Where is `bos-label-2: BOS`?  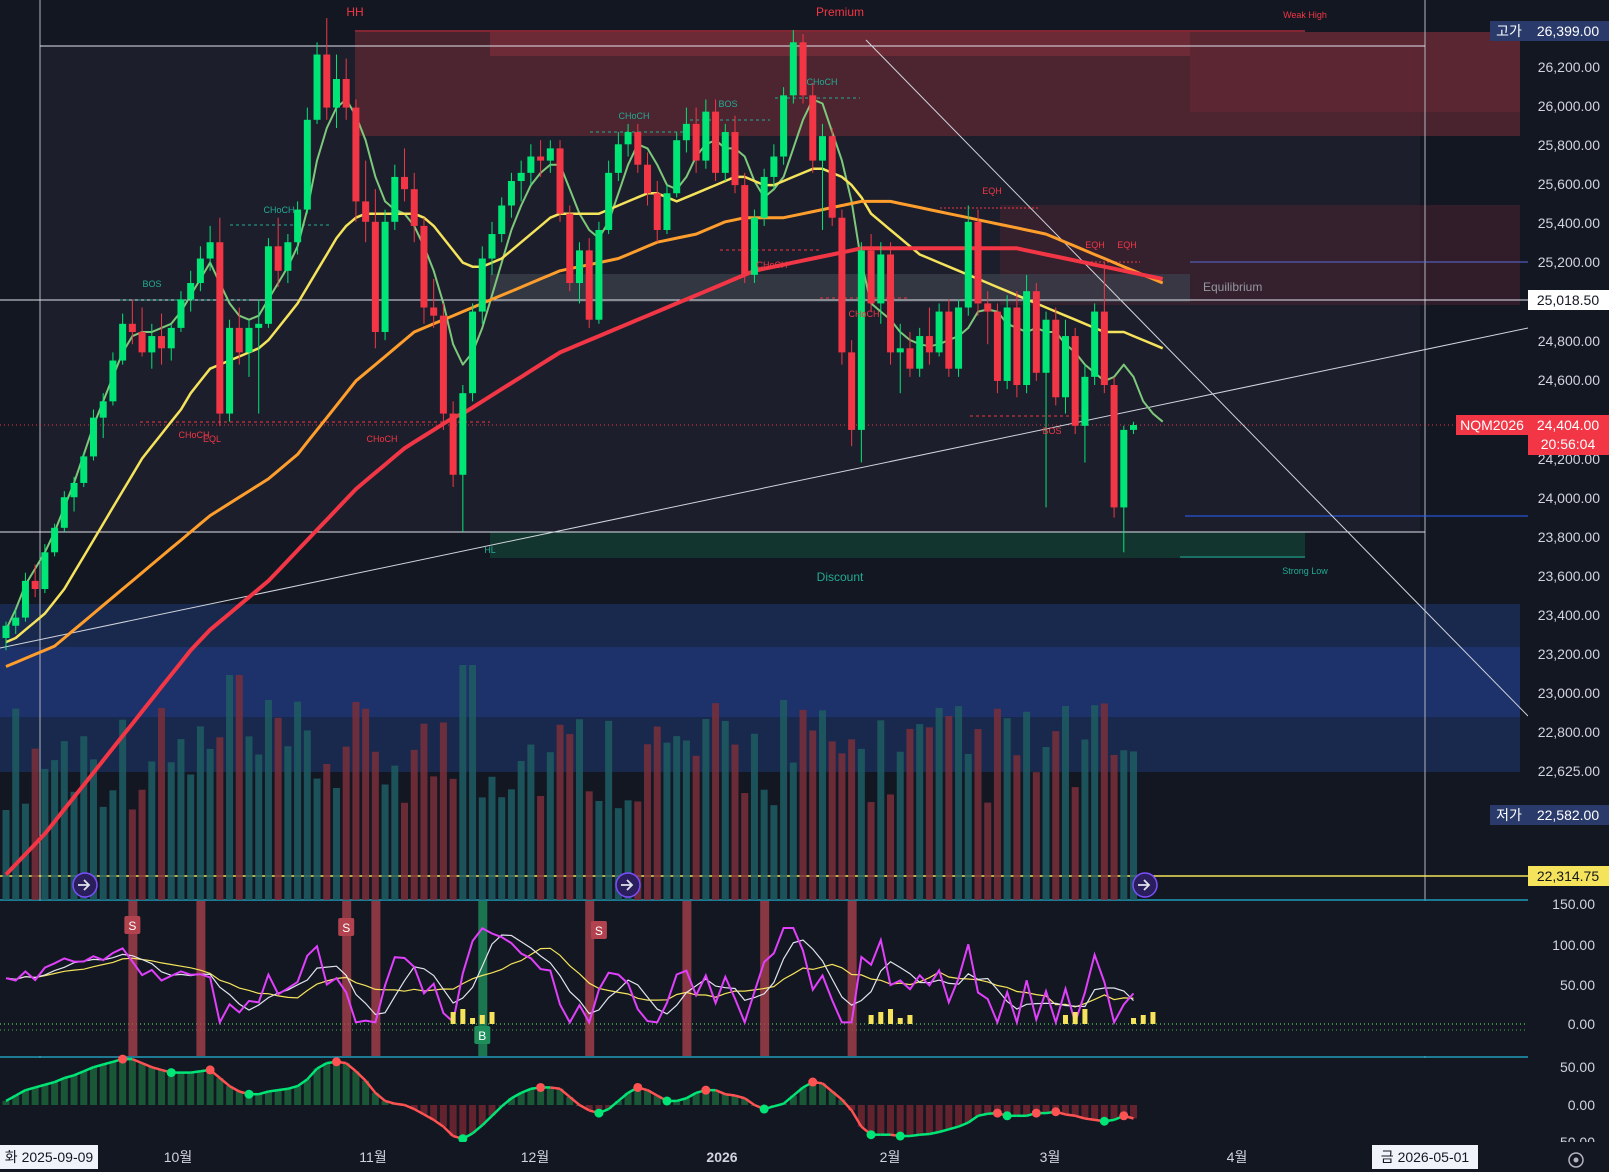 bos-label-2: BOS is located at coordinates (727, 104).